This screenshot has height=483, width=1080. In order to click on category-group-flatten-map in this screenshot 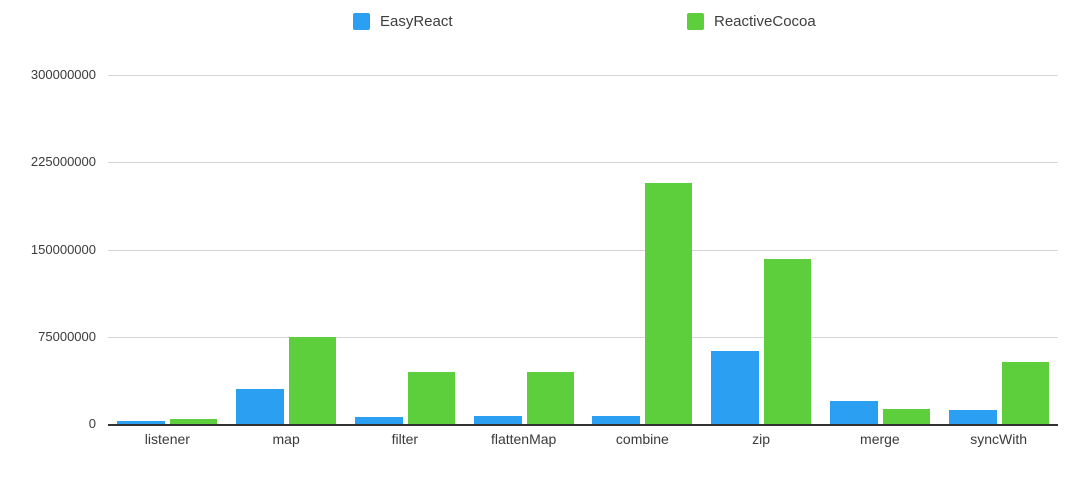, I will do `click(523, 249)`.